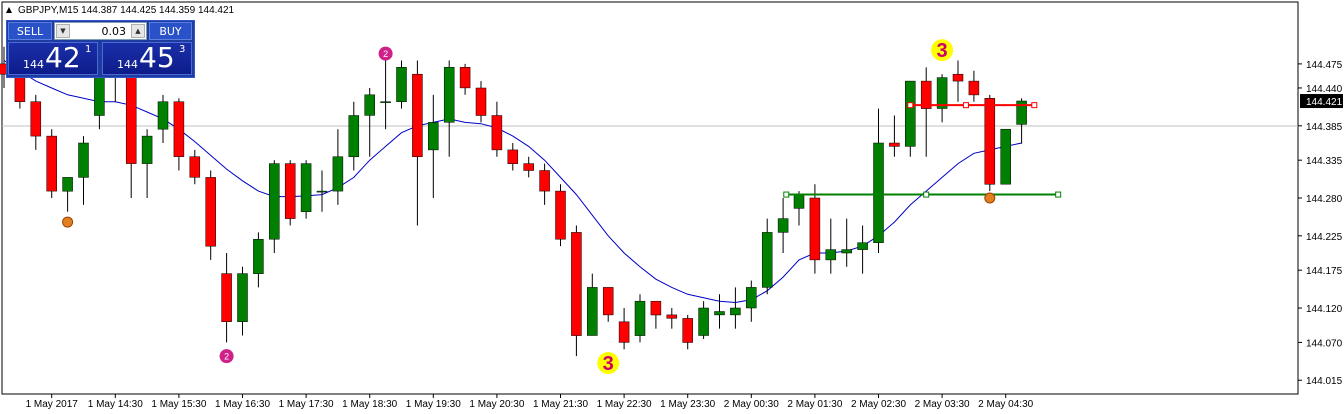  Describe the element at coordinates (33, 64) in the screenshot. I see `sell-quote-prefix: 144` at that location.